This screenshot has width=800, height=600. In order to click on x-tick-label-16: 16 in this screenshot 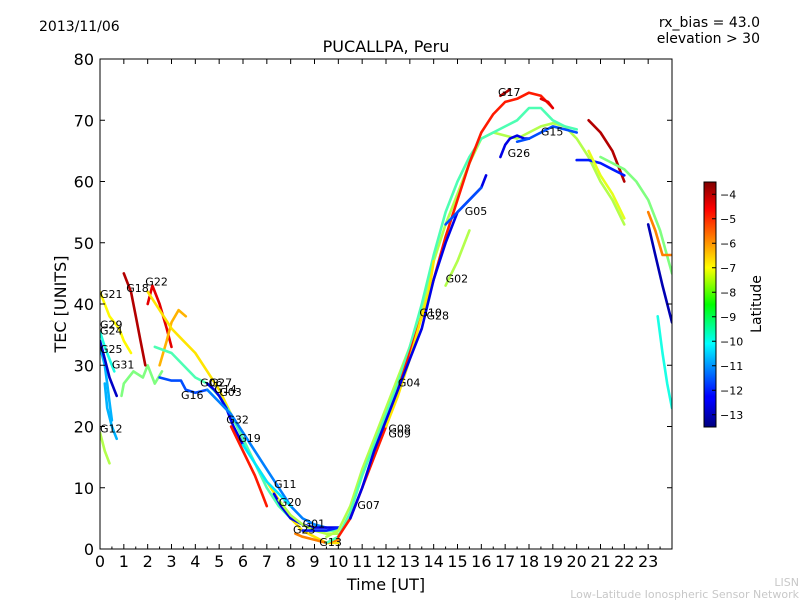, I will do `click(481, 561)`.